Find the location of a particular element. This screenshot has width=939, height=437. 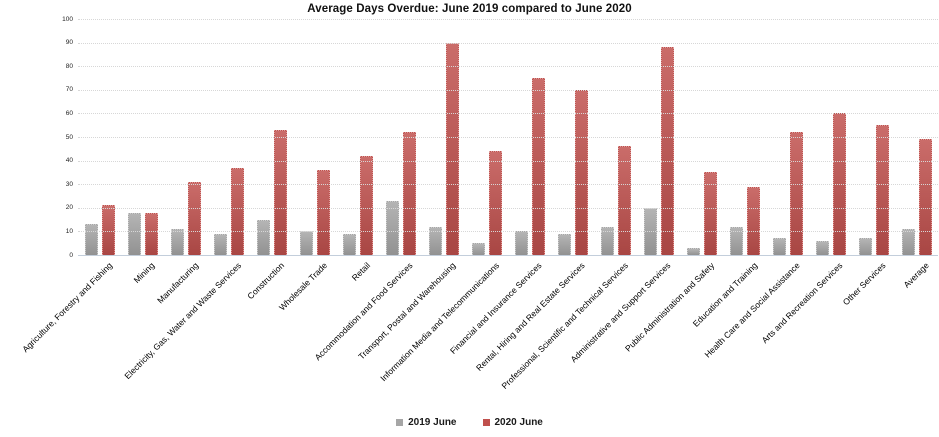

legend-label: 2019 June is located at coordinates (432, 422).